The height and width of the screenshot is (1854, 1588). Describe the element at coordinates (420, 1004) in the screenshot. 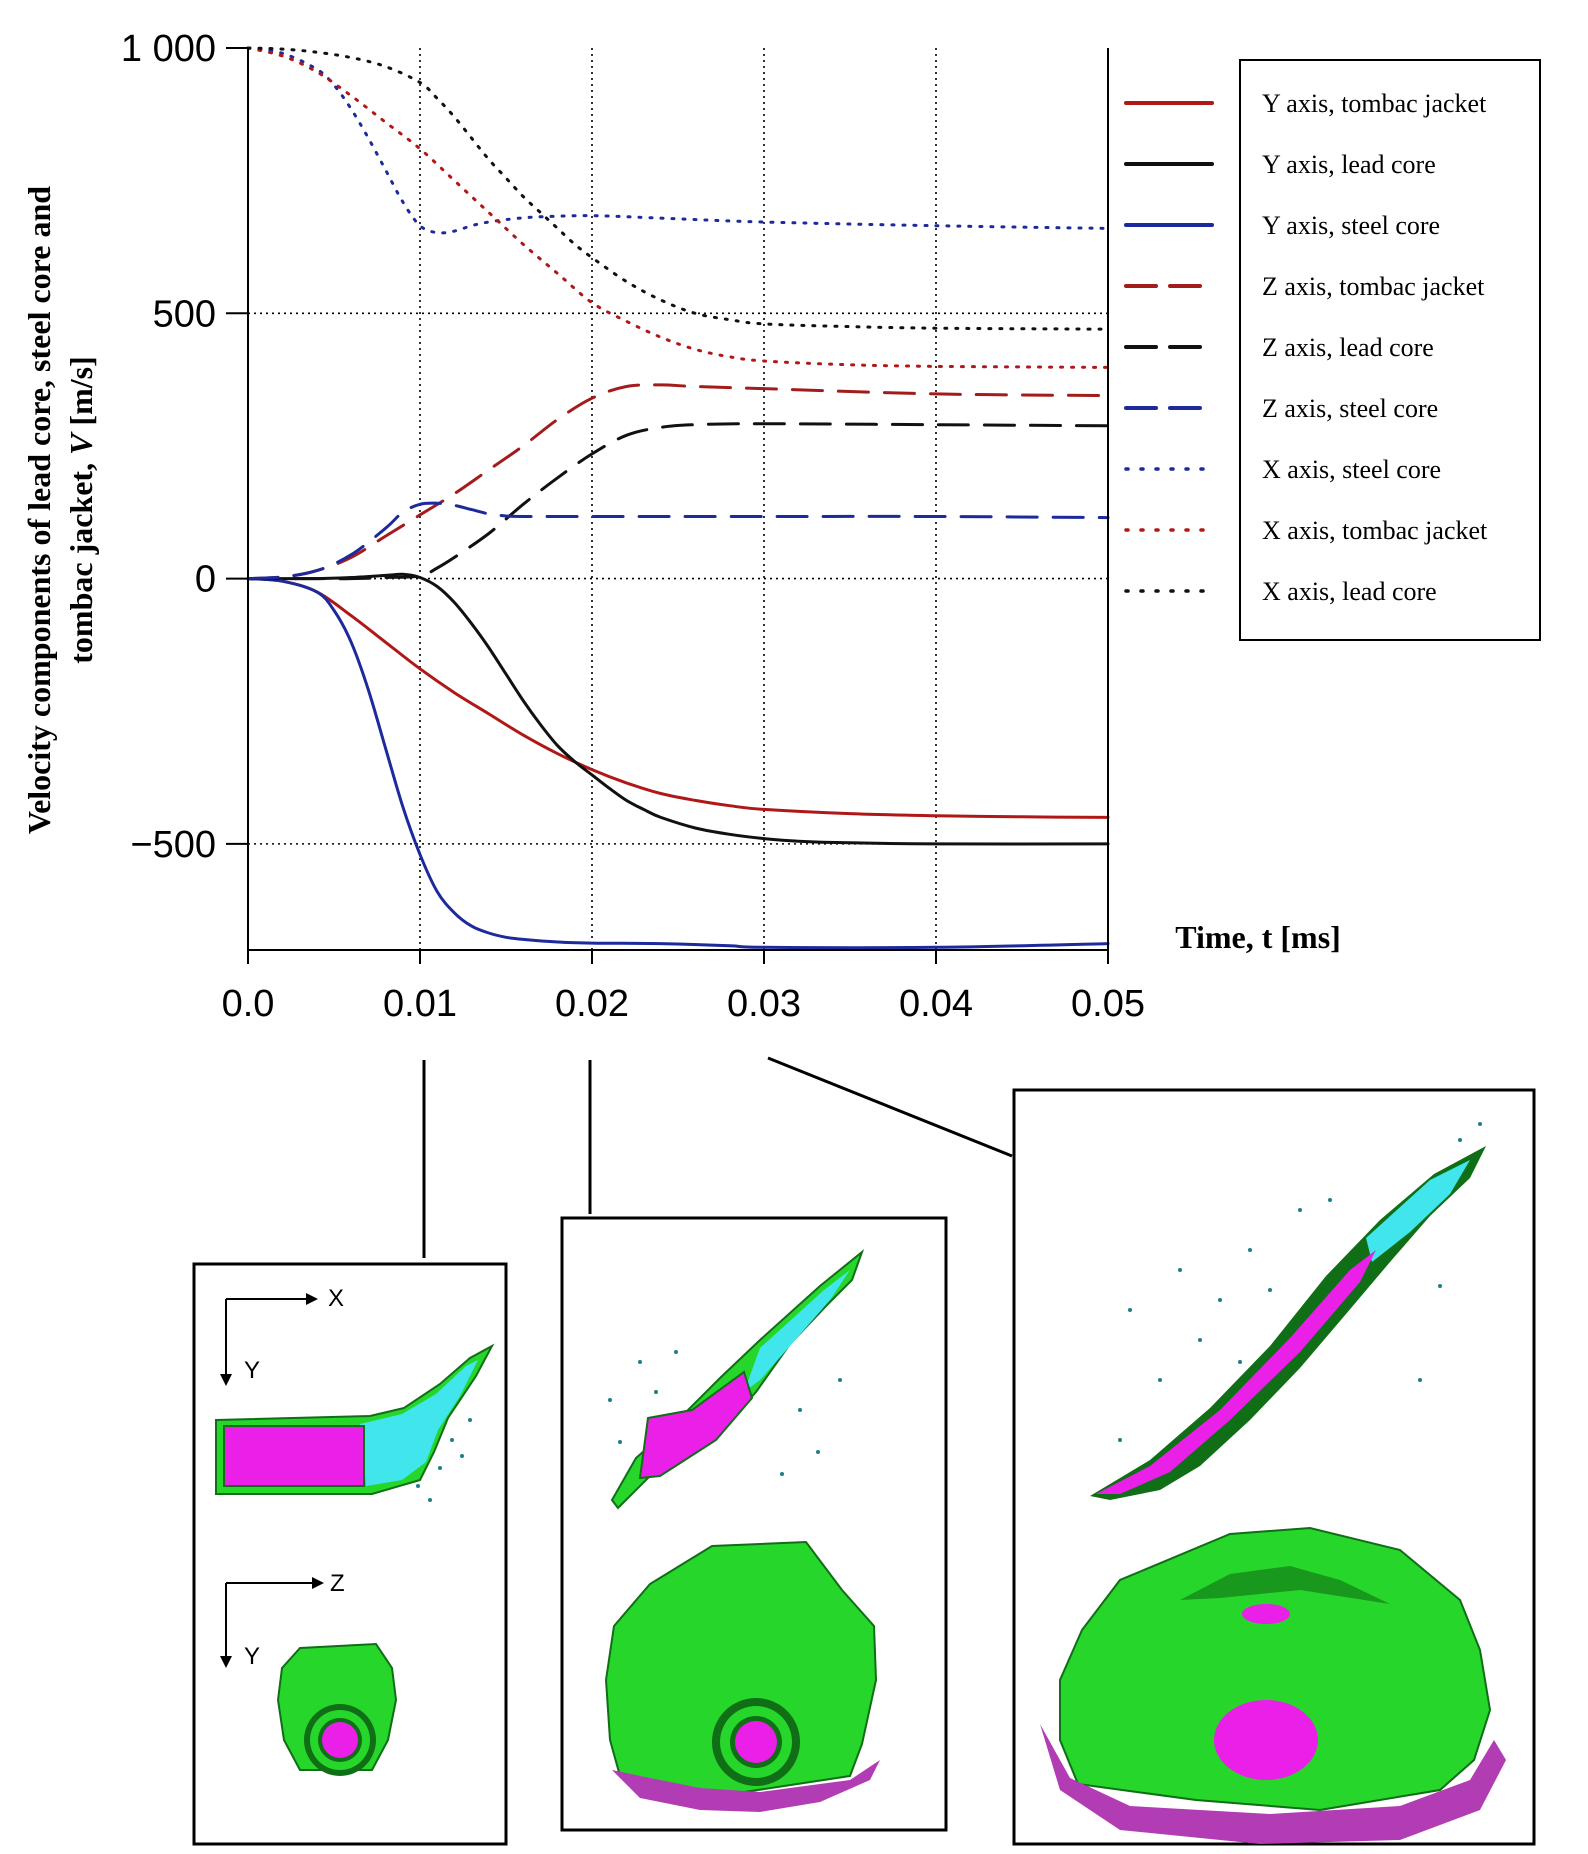

I see `x-tick-label: 0.01` at that location.